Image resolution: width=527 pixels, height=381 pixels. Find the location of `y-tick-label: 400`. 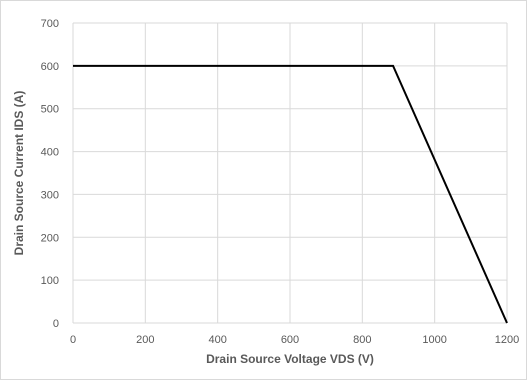

y-tick-label: 400 is located at coordinates (50, 153).